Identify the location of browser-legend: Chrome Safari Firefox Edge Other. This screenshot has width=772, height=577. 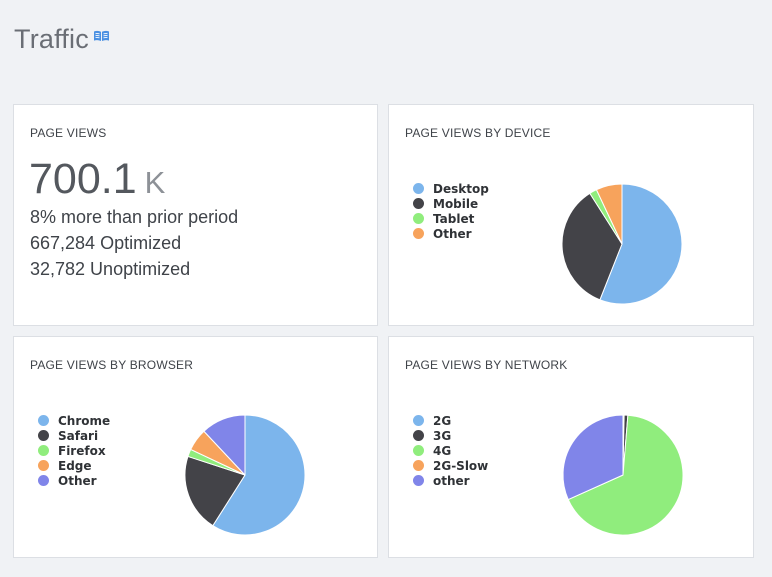
(74, 450).